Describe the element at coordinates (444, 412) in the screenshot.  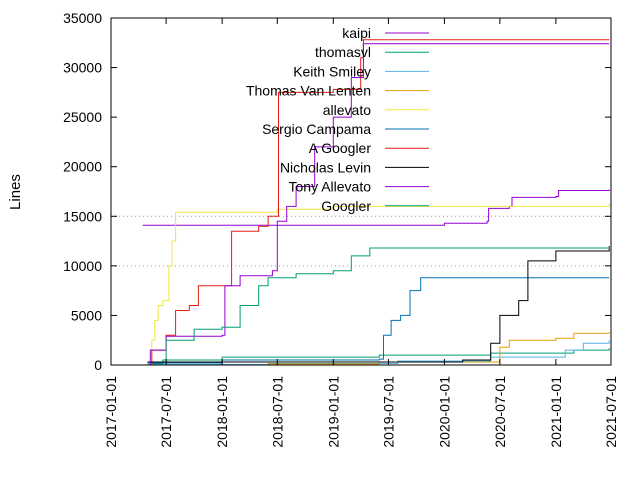
I see `x-tick-label: 2020-01-01` at that location.